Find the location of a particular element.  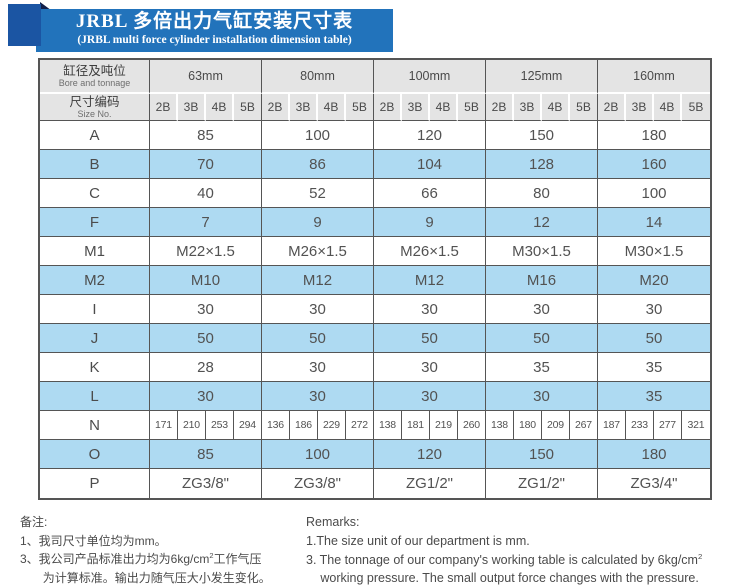

dim-value-cell: 160 is located at coordinates (654, 164).